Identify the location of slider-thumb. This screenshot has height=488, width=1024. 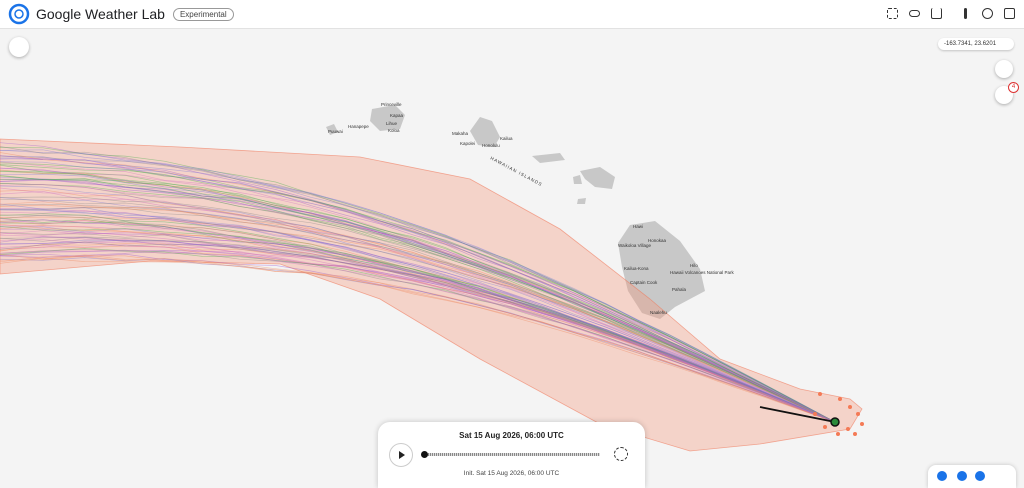
(424, 454).